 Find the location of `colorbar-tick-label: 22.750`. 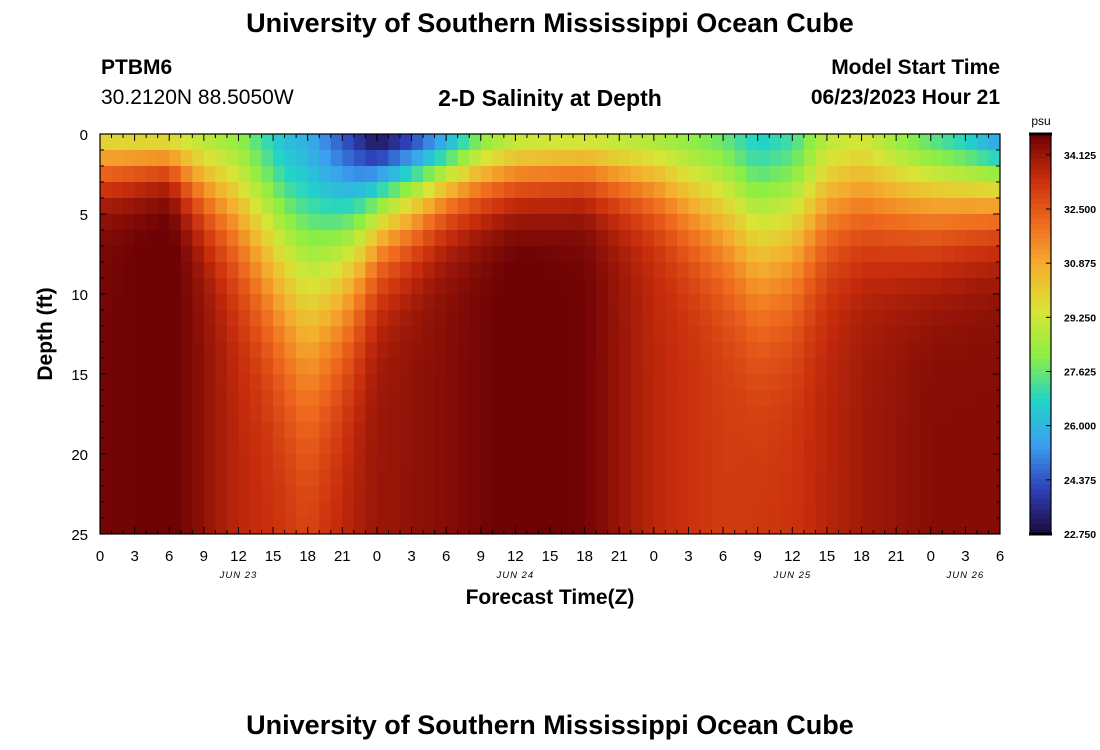

colorbar-tick-label: 22.750 is located at coordinates (1080, 535).